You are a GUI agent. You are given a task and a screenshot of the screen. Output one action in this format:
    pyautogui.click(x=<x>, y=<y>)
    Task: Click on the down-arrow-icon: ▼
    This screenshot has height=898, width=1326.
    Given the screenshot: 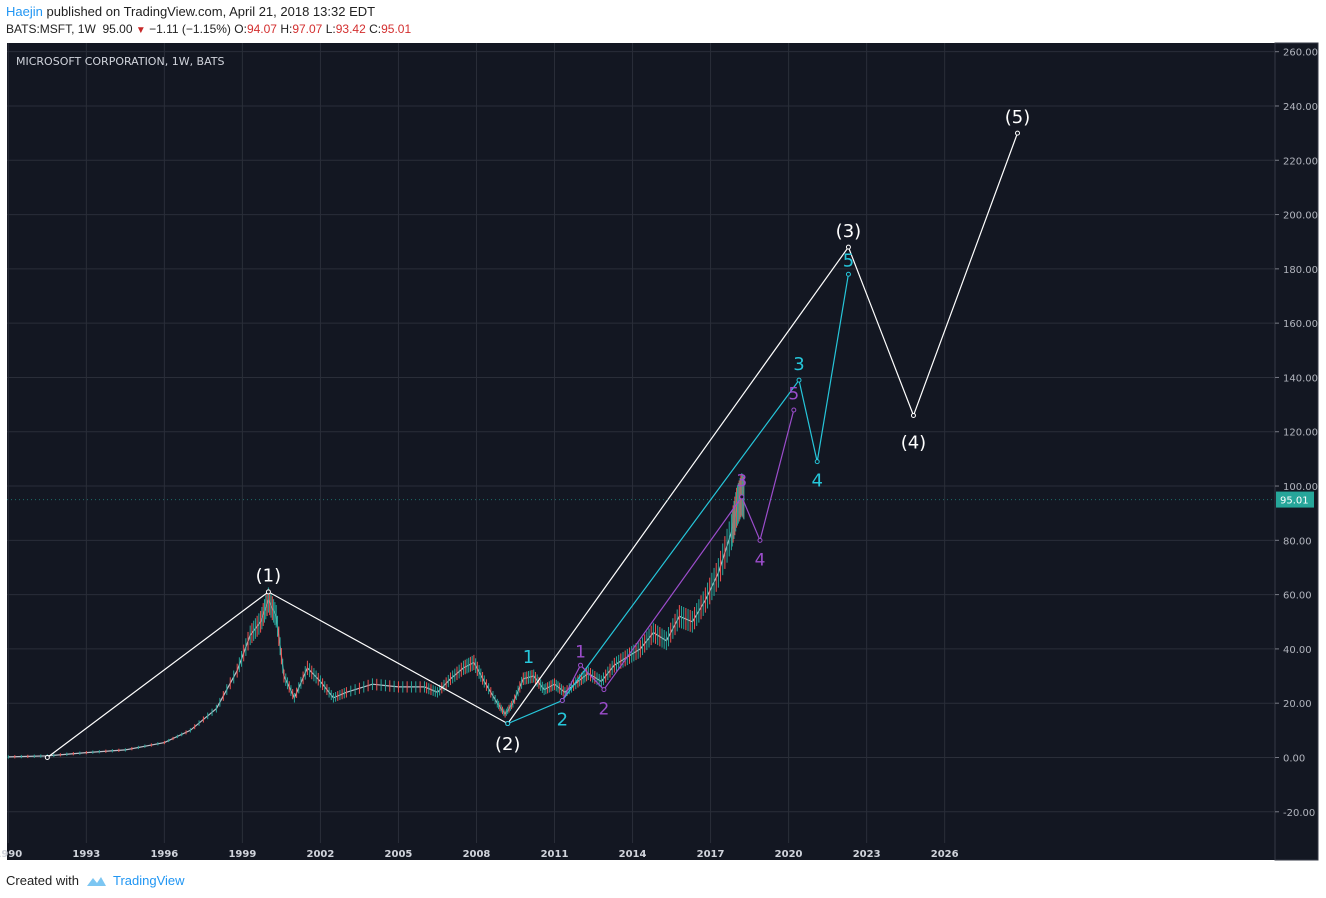 What is the action you would take?
    pyautogui.click(x=140, y=30)
    